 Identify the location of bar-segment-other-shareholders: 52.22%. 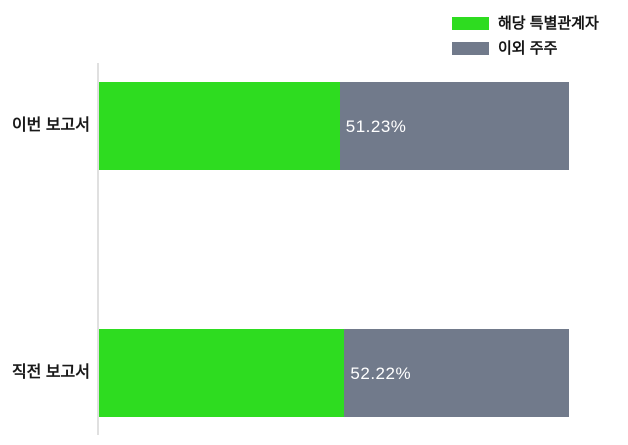
(456, 373).